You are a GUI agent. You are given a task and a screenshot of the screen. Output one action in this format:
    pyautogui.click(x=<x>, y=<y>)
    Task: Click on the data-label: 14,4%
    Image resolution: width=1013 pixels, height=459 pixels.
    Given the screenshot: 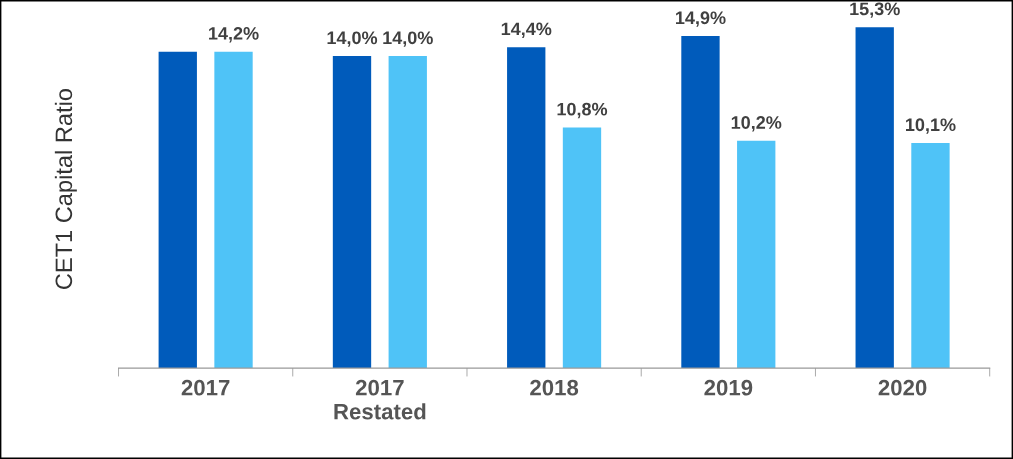 What is the action you would take?
    pyautogui.click(x=526, y=30)
    